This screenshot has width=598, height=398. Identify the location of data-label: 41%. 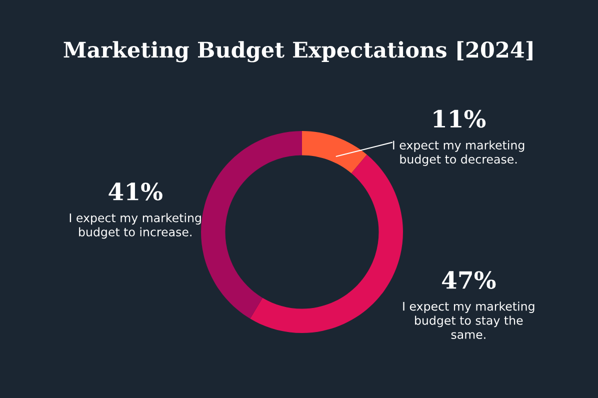
(135, 191).